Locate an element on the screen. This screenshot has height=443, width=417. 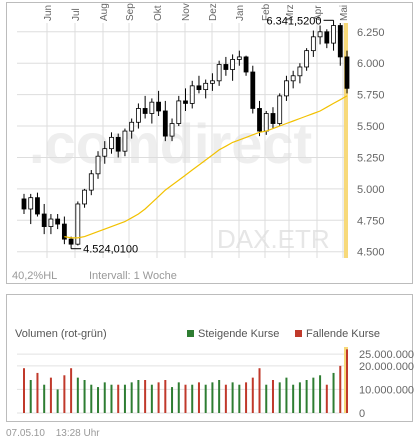
volume-y-tick-label: 0 is located at coordinates (362, 414).